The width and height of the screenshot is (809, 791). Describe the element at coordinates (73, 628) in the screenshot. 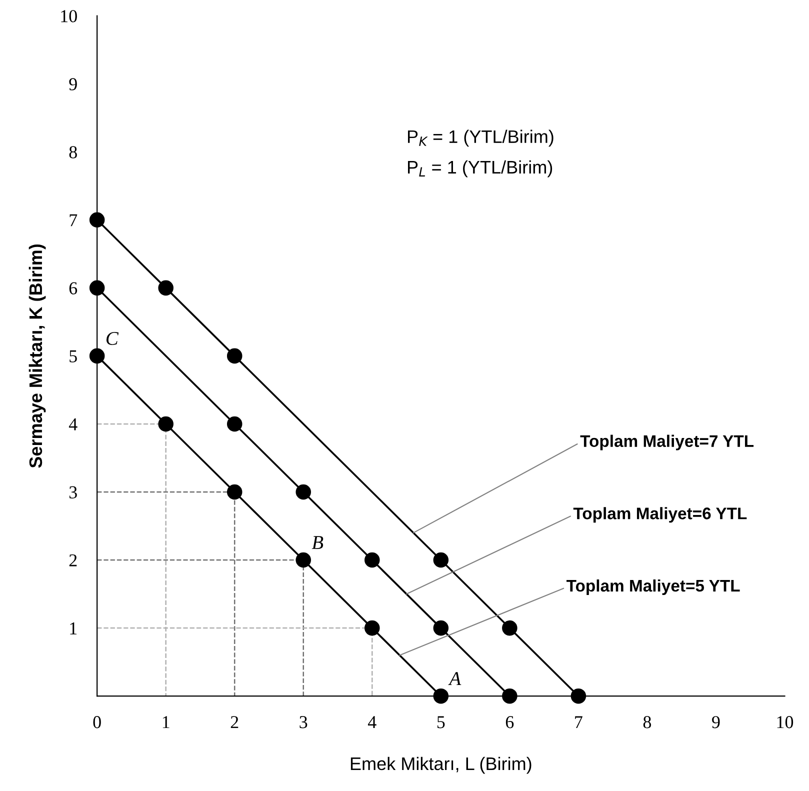

I see `y-tick-label: 1` at that location.